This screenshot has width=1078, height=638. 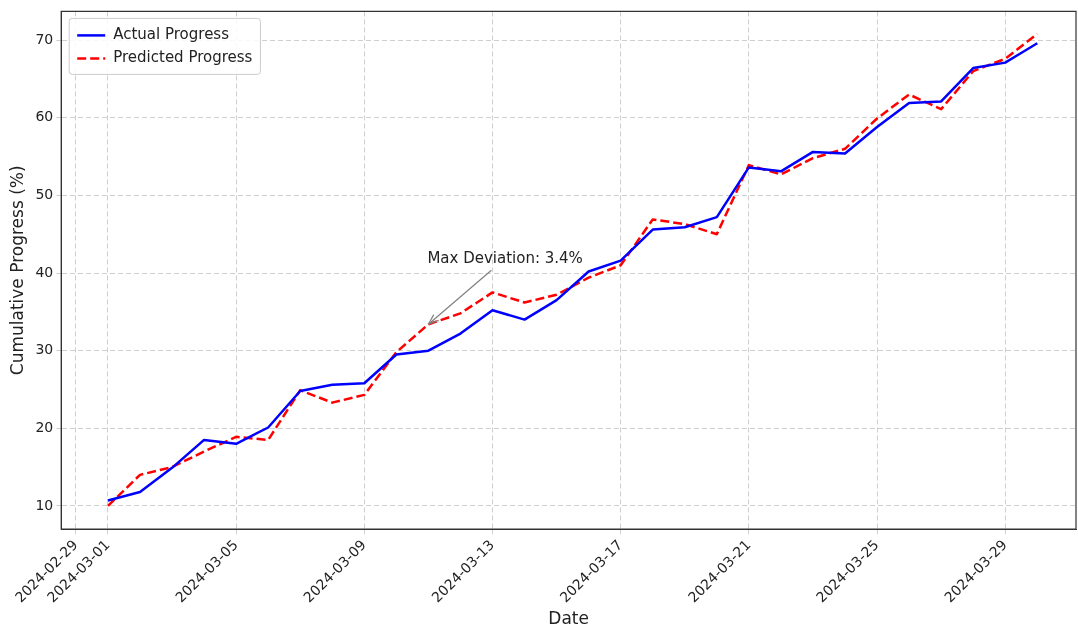 I want to click on y-axis-title: Cumulative Progress (%), so click(x=16, y=270).